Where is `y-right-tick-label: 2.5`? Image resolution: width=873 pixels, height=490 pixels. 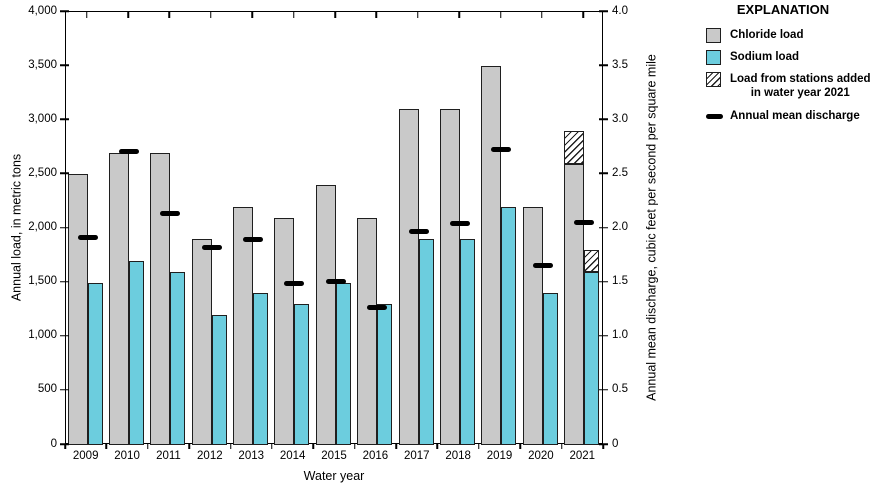 y-right-tick-label: 2.5 is located at coordinates (620, 172).